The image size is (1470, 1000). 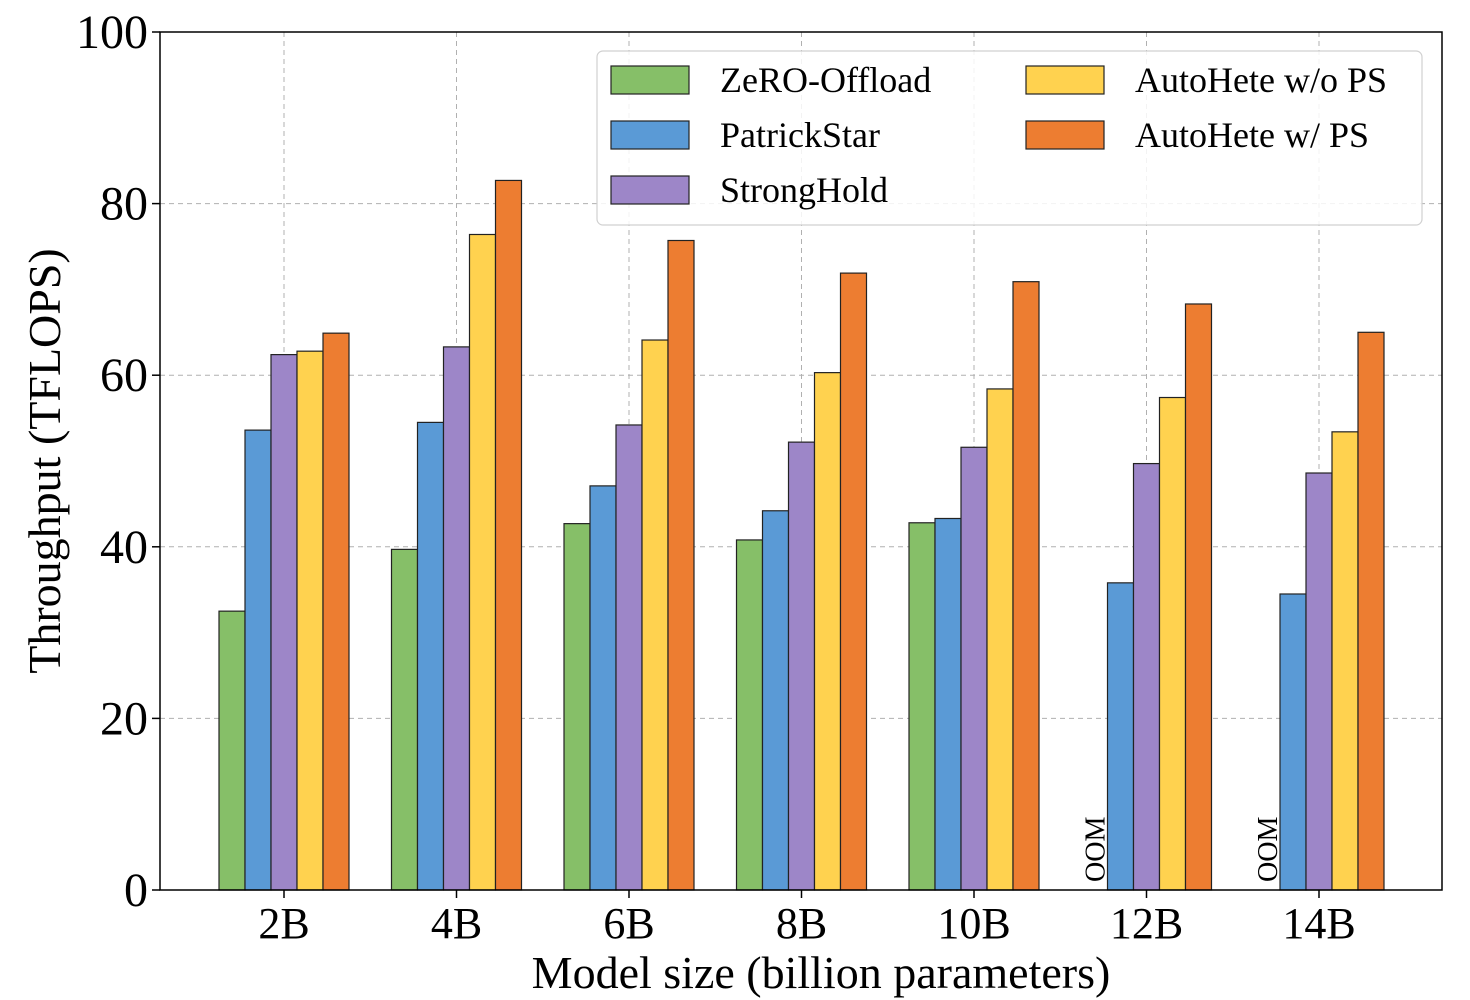 I want to click on bar-autohete-w-ps-10b, so click(x=1026, y=586).